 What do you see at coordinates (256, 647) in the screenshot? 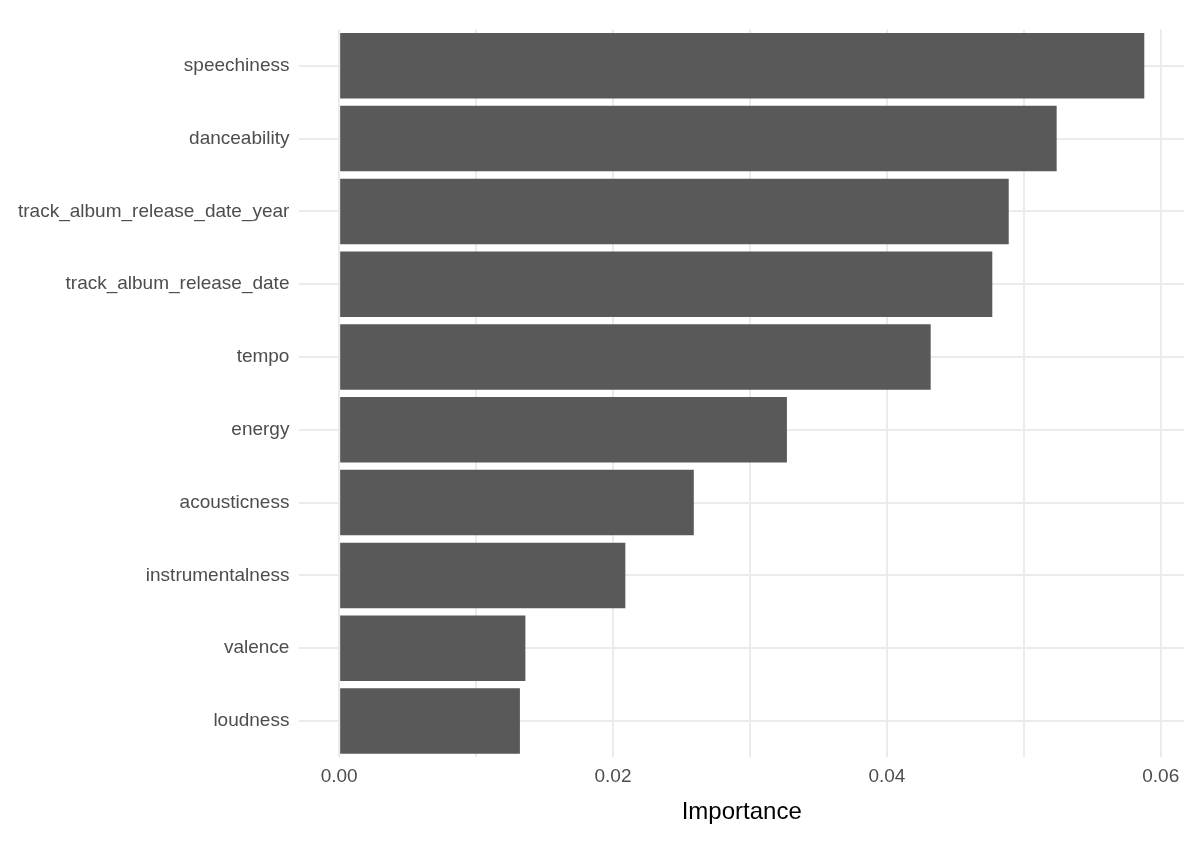
I see `y-tick-label: valence` at bounding box center [256, 647].